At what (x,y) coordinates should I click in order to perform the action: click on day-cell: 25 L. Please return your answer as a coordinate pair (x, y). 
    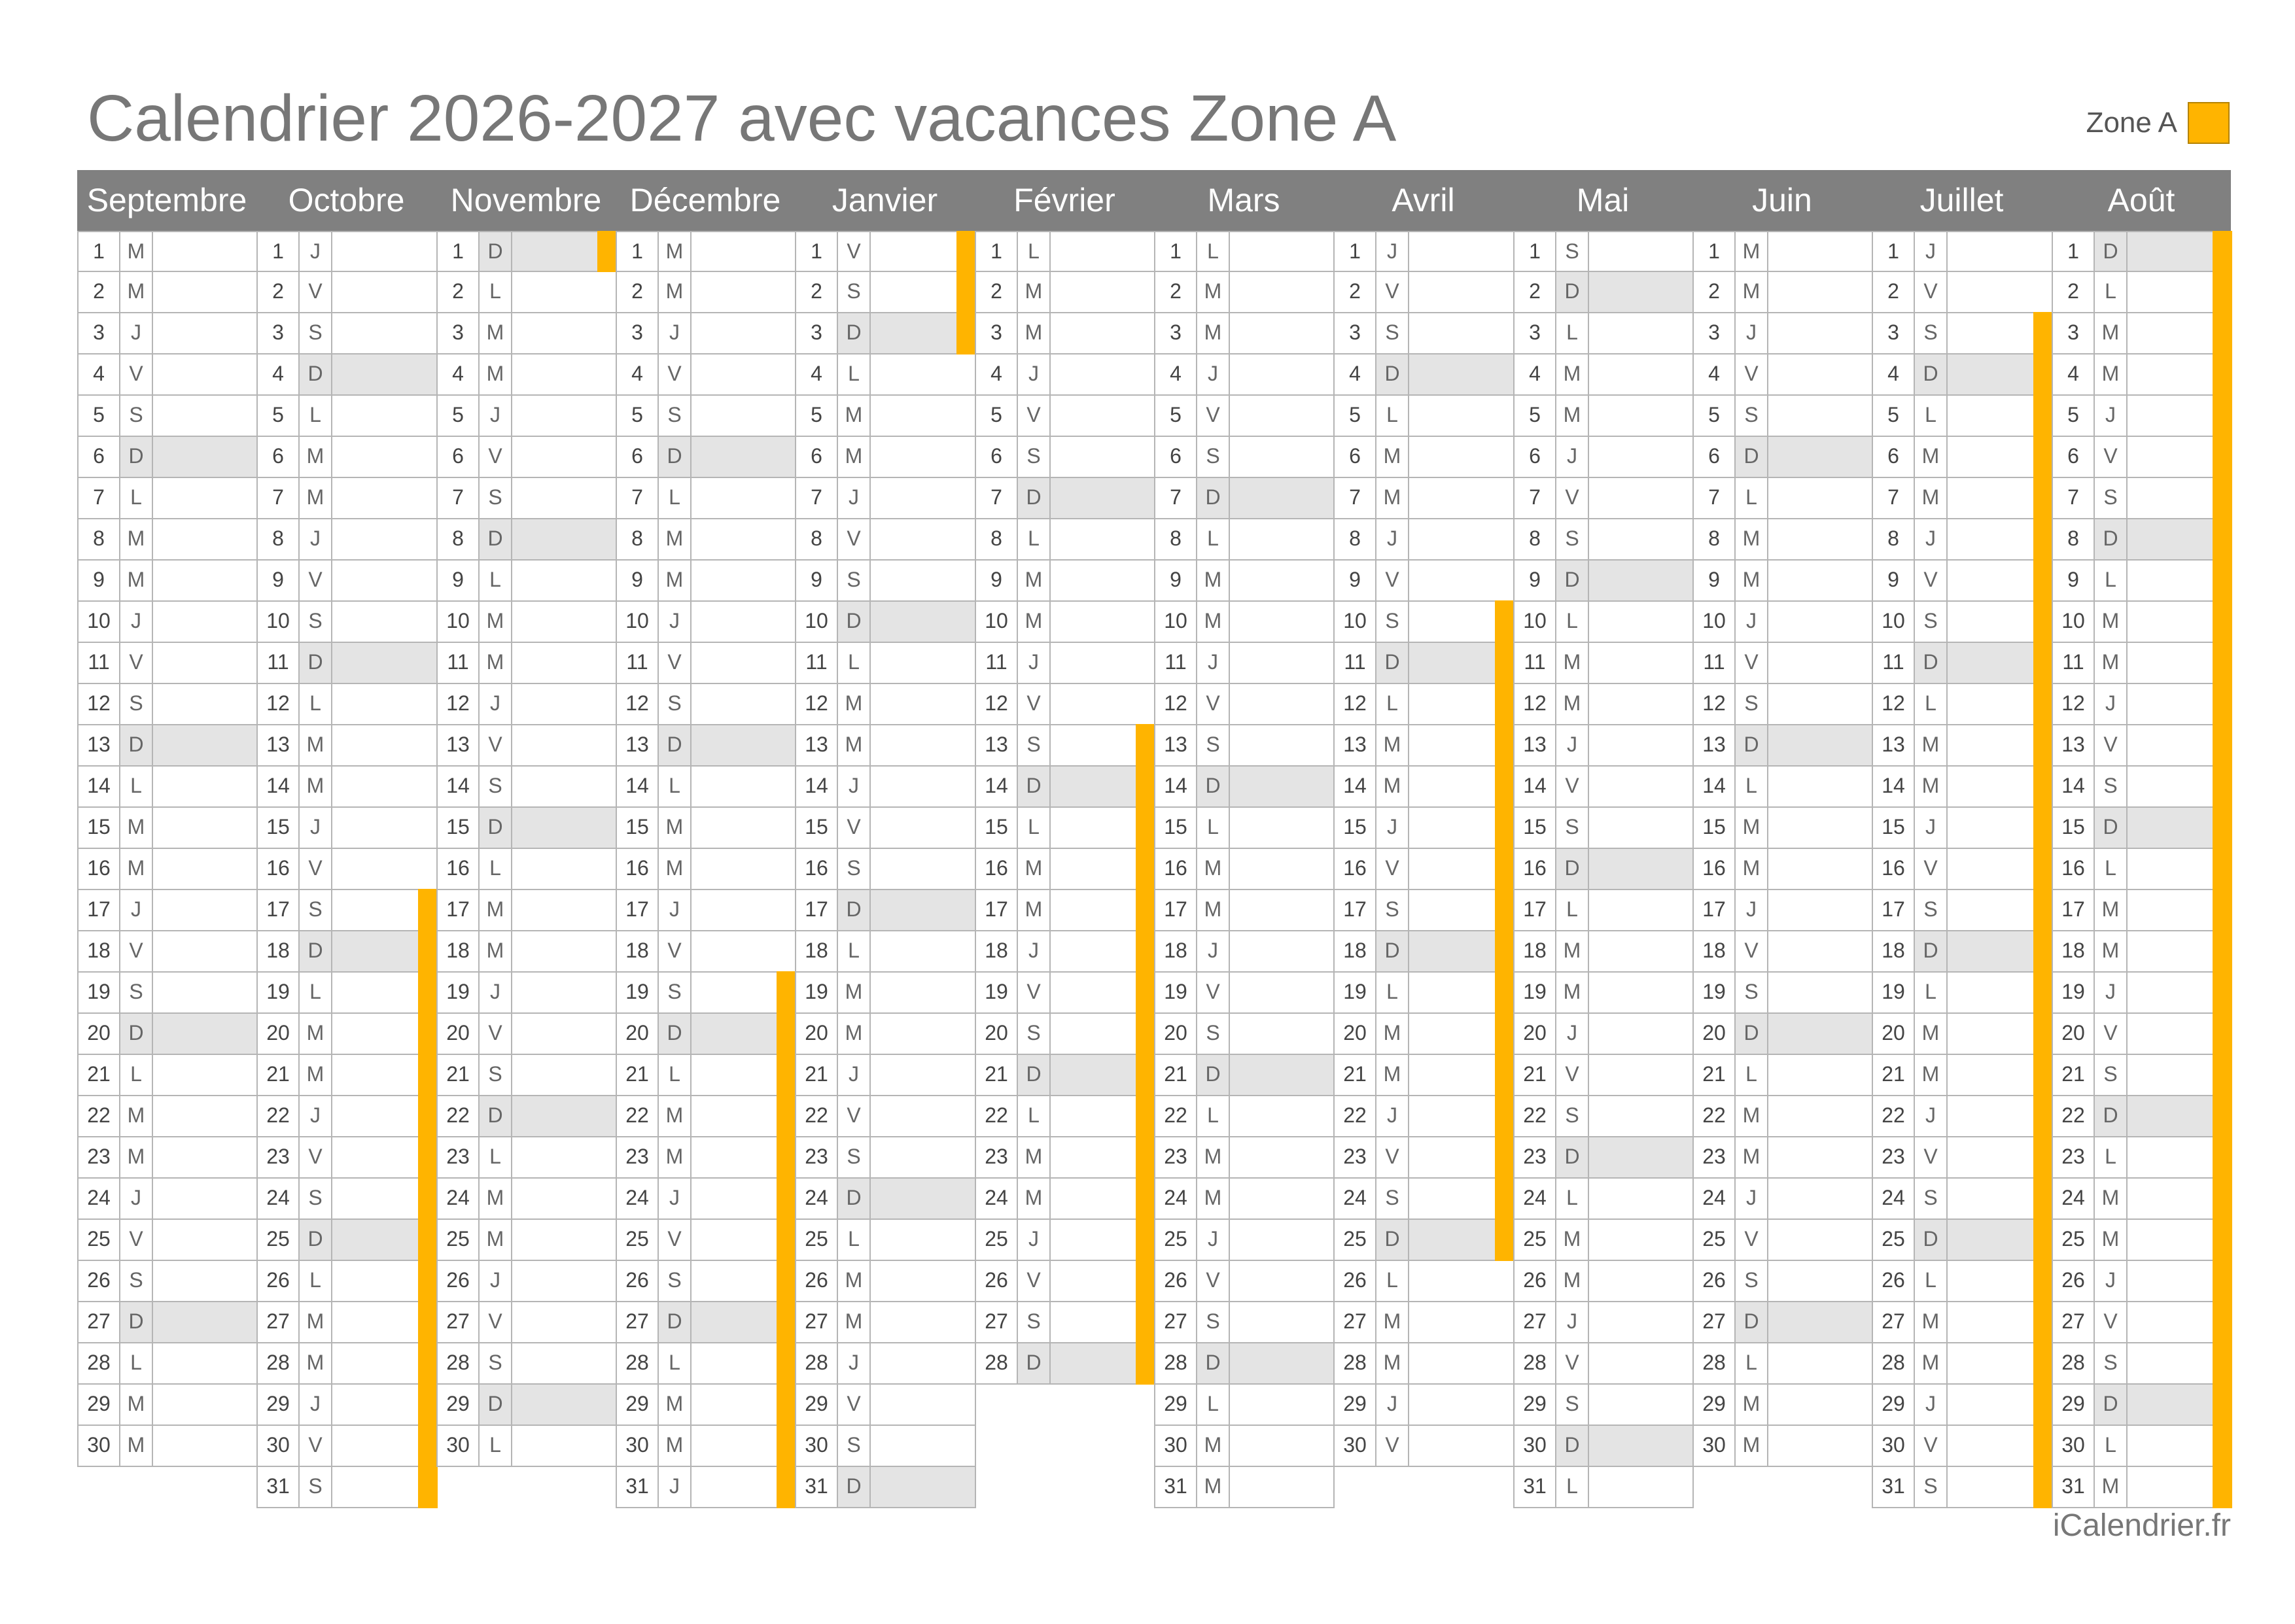
    Looking at the image, I should click on (885, 1240).